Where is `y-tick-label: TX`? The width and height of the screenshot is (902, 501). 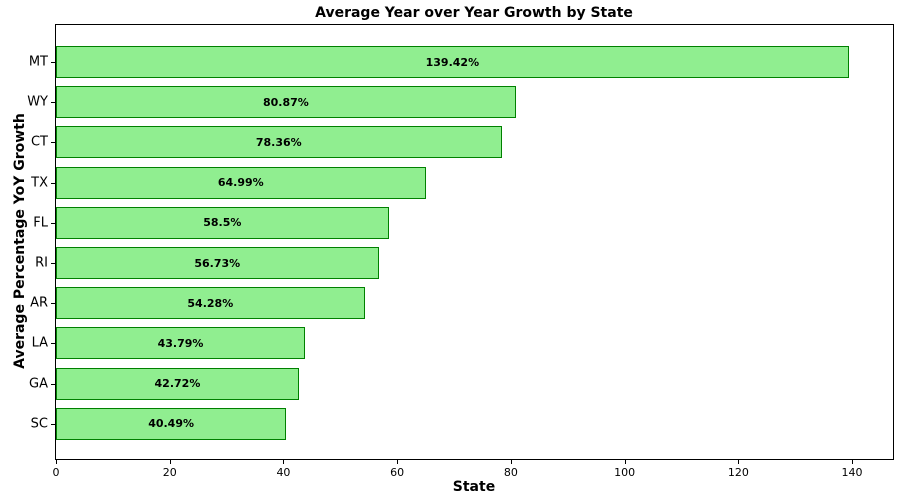 y-tick-label: TX is located at coordinates (39, 183).